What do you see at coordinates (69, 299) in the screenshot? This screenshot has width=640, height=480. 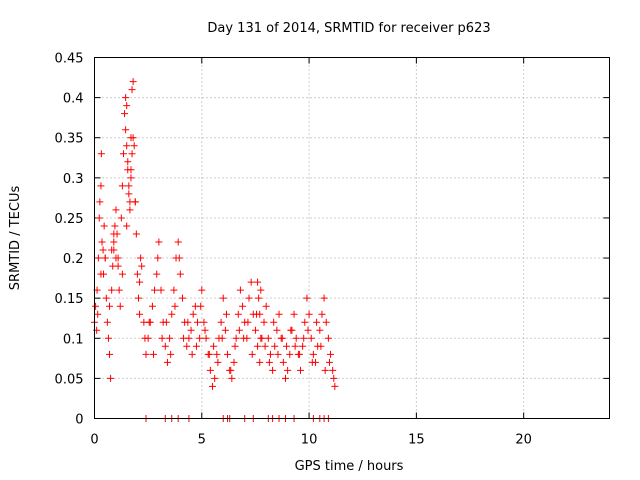 I see `y-tick-label: 0.15` at bounding box center [69, 299].